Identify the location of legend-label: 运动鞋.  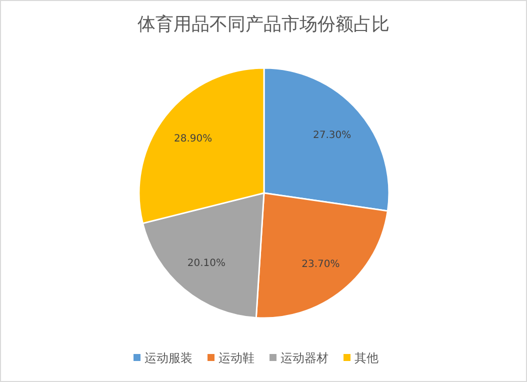
(236, 358).